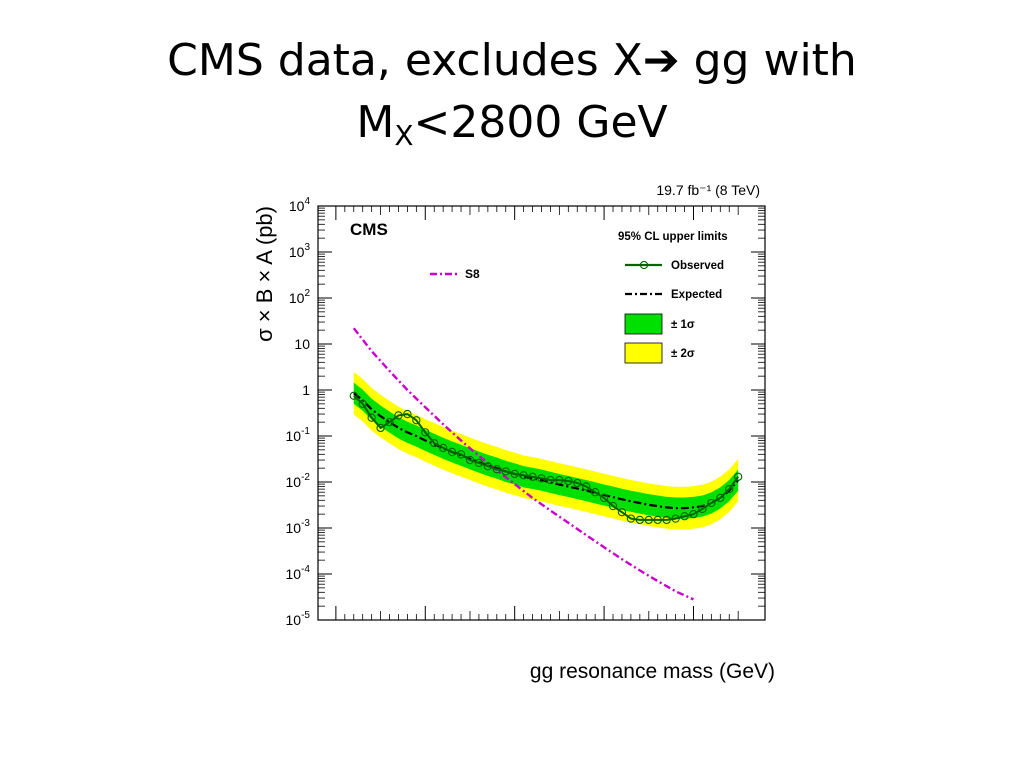 The height and width of the screenshot is (768, 1024). What do you see at coordinates (404, 135) in the screenshot?
I see `title-subscript: X` at bounding box center [404, 135].